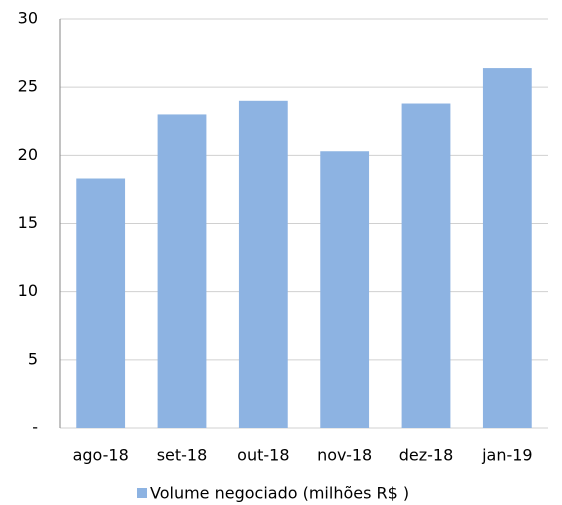 This screenshot has width=562, height=505. What do you see at coordinates (142, 493) in the screenshot?
I see `legend-marker` at bounding box center [142, 493].